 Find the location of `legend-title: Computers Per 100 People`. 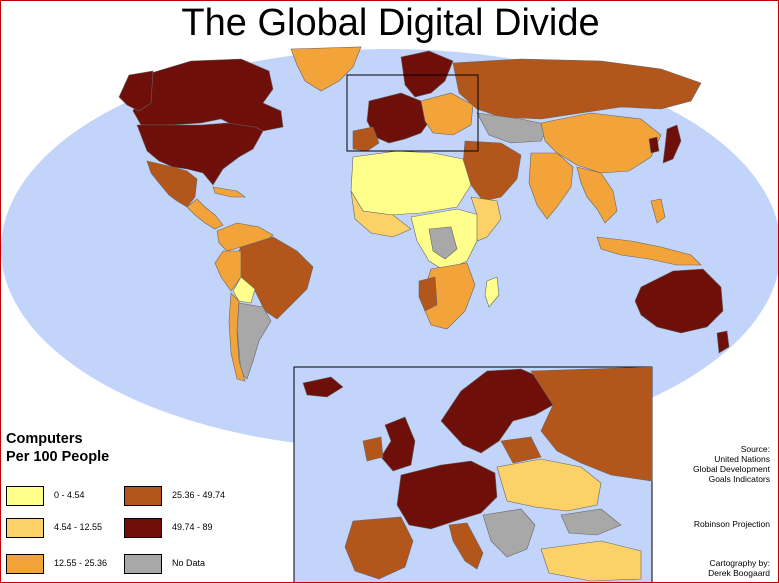

legend-title: Computers Per 100 People is located at coordinates (57, 448).